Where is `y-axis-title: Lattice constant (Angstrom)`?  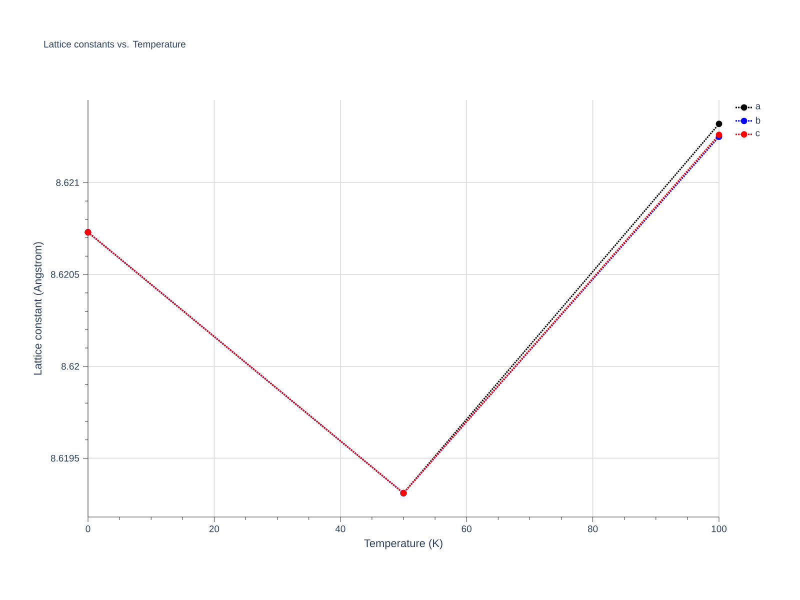 y-axis-title: Lattice constant (Angstrom) is located at coordinates (38, 308).